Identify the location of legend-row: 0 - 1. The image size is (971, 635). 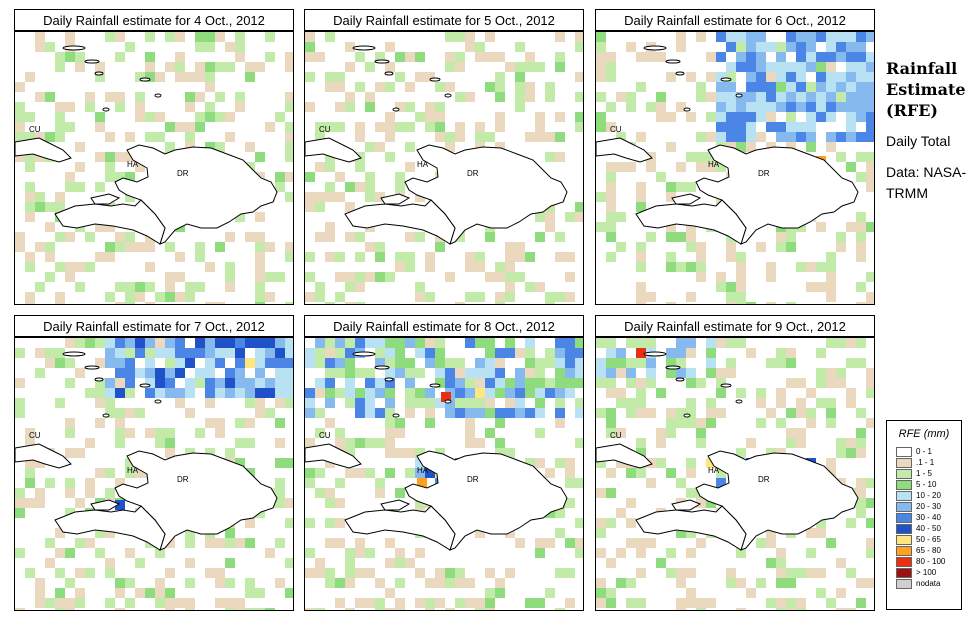
(928, 451).